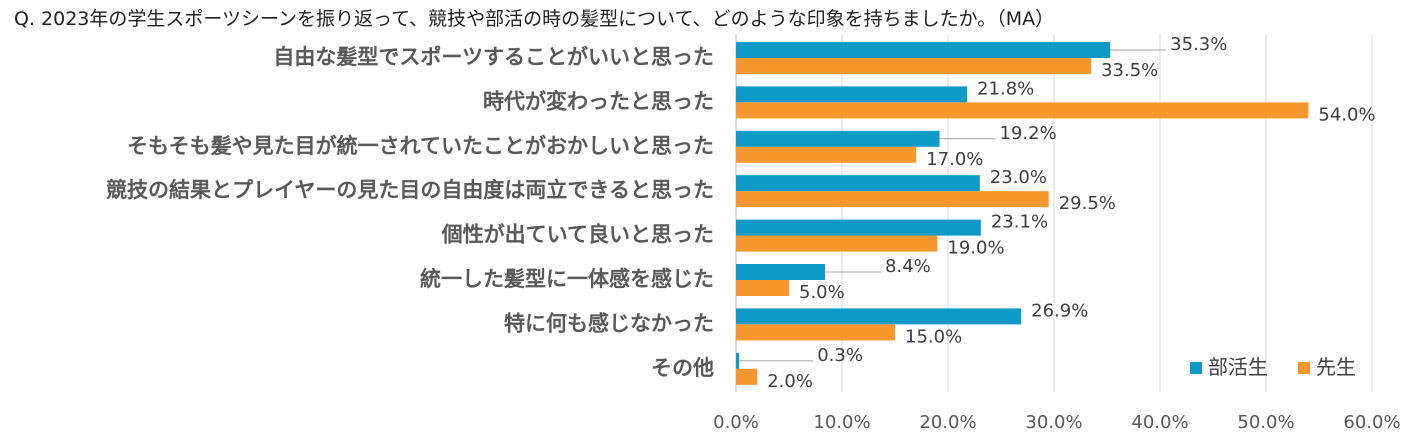 The width and height of the screenshot is (1419, 443). What do you see at coordinates (1238, 367) in the screenshot?
I see `legend-label-bukatsusei: 部活生` at bounding box center [1238, 367].